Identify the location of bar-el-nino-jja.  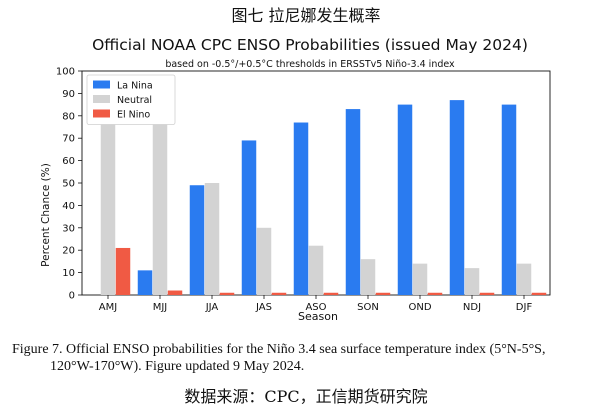
(227, 293).